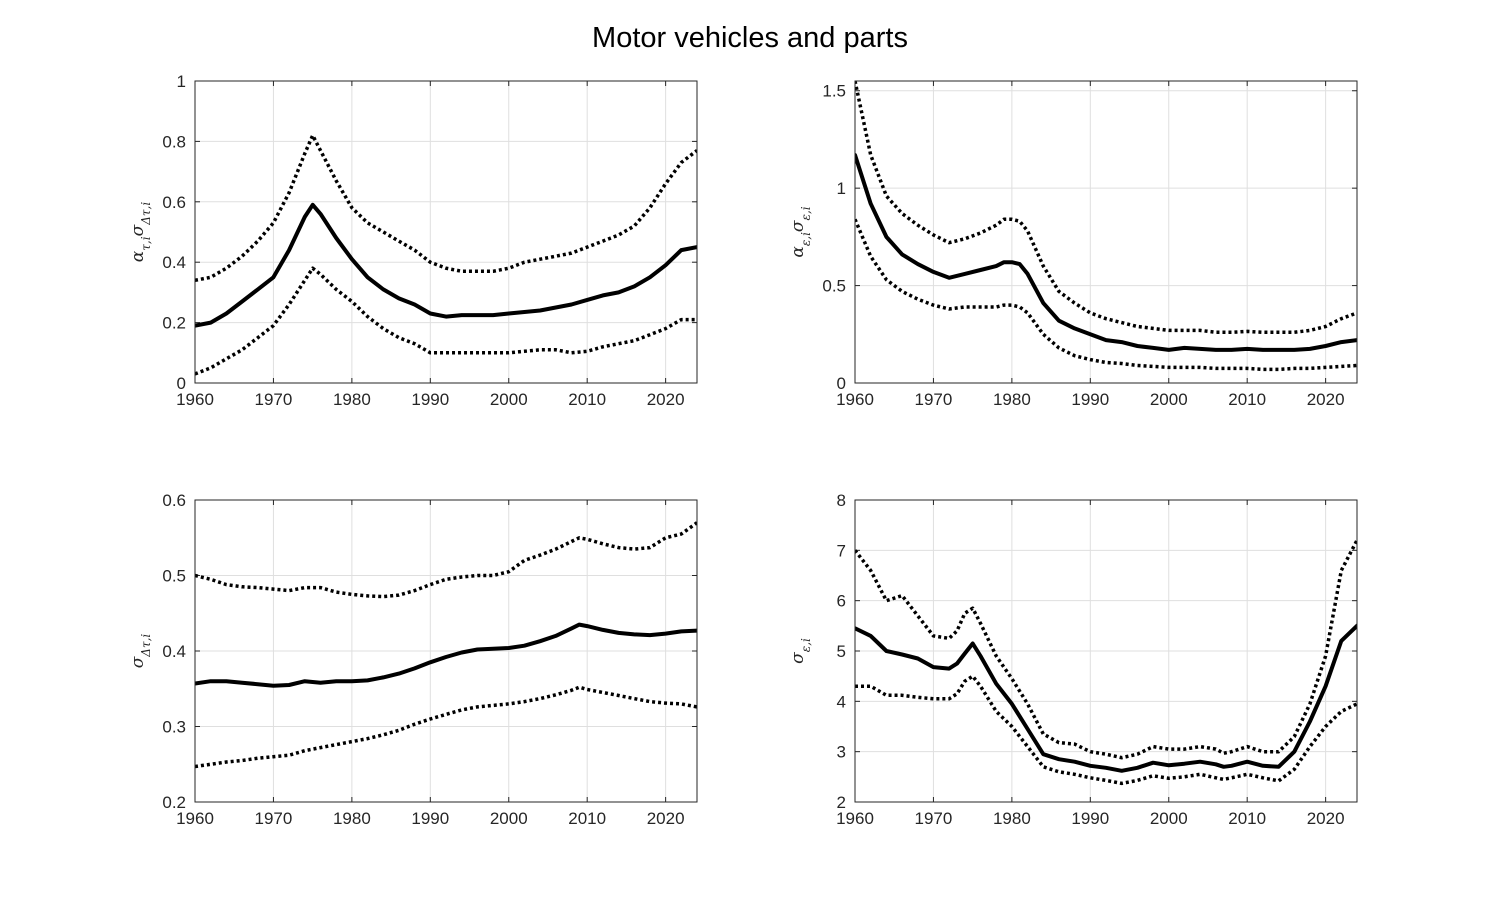 This screenshot has height=900, width=1500. Describe the element at coordinates (800, 651) in the screenshot. I see `y-axis-label: σε,i` at that location.